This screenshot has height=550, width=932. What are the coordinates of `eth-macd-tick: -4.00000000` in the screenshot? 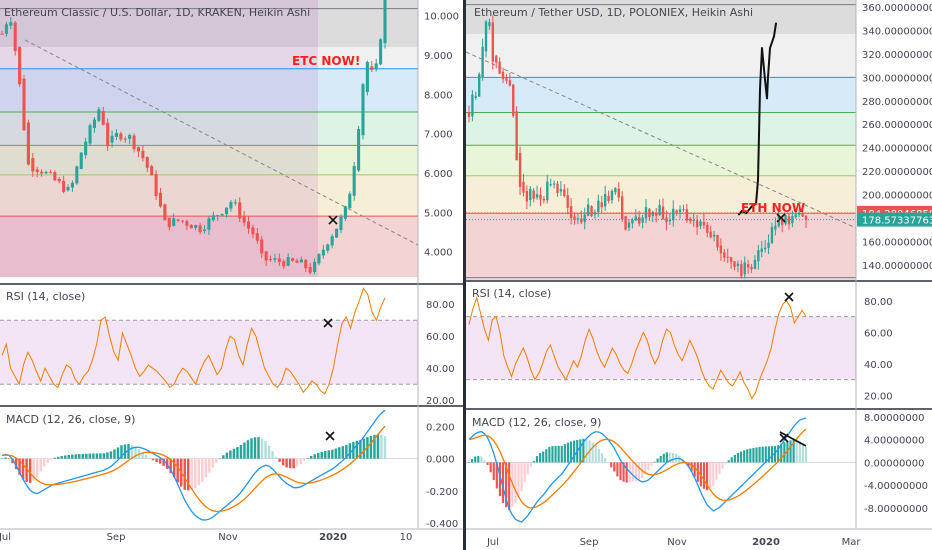 It's located at (896, 486).